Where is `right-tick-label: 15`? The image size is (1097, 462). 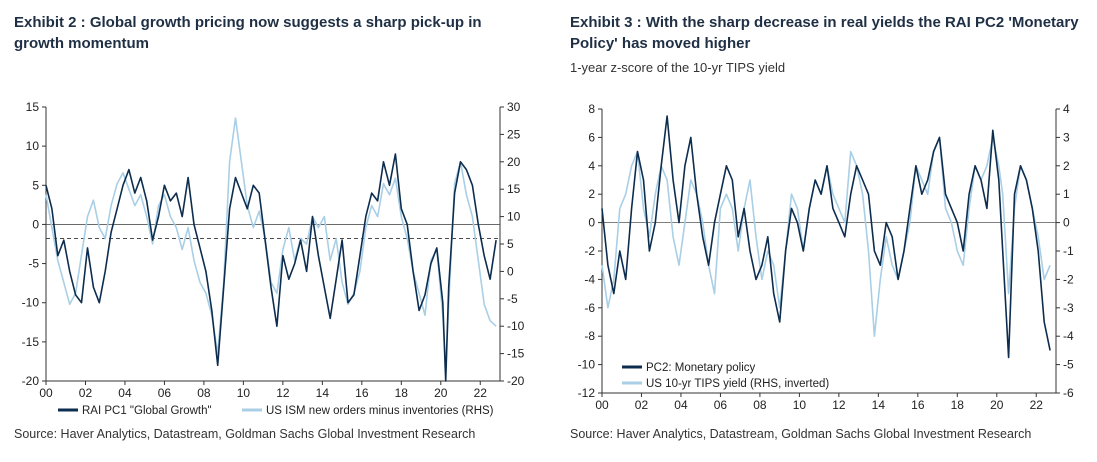
right-tick-label: 15 is located at coordinates (514, 189).